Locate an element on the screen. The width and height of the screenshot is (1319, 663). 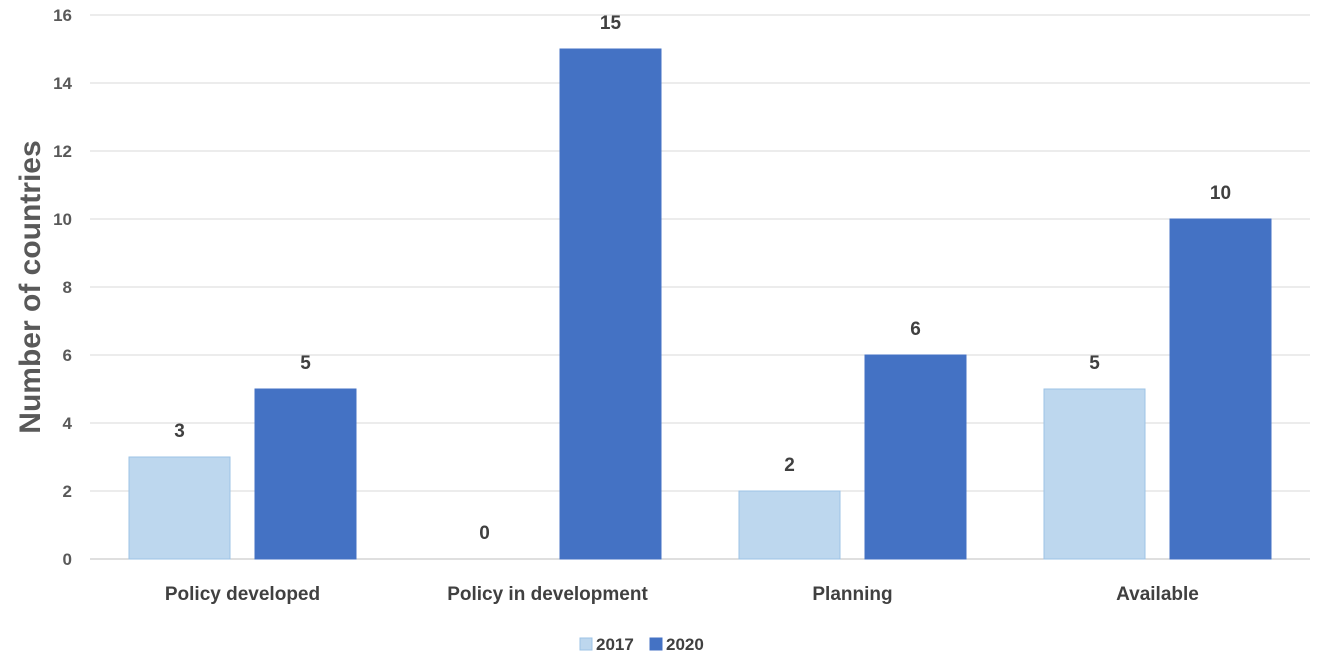
legend-label: 2020 is located at coordinates (685, 644).